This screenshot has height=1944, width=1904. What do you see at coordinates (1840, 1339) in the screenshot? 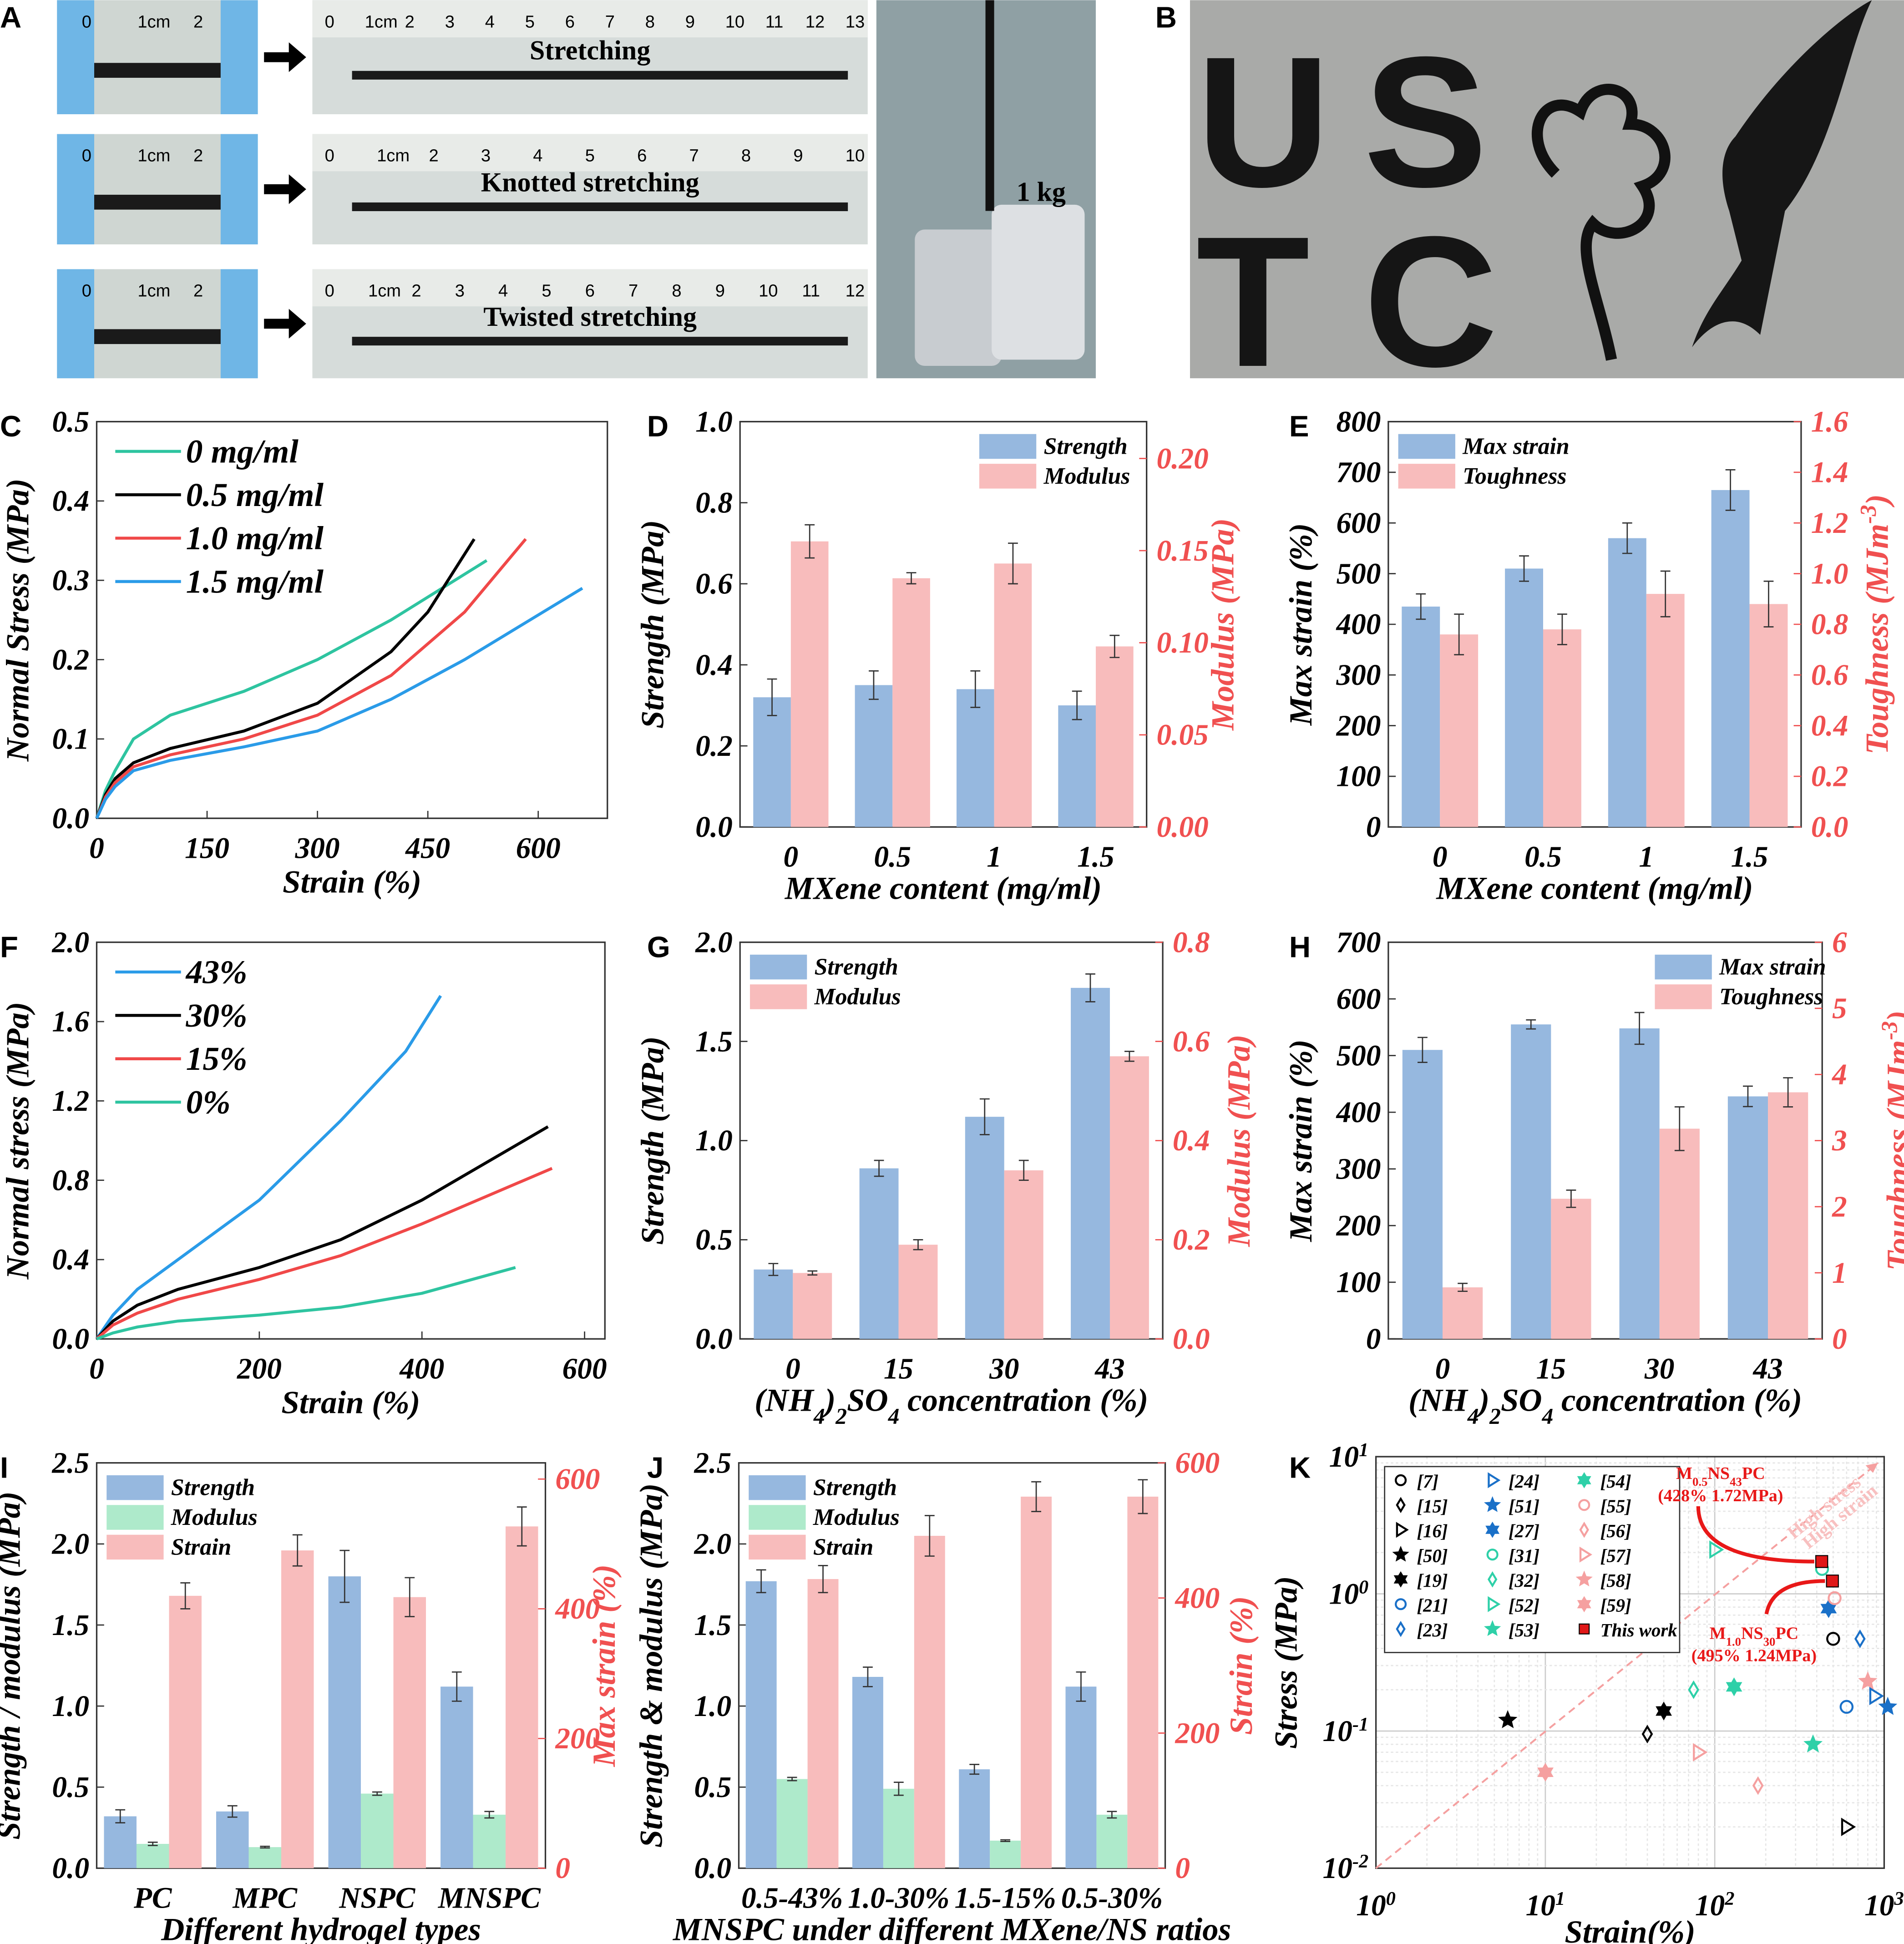
I see `y2-tick-label: 0` at bounding box center [1840, 1339].